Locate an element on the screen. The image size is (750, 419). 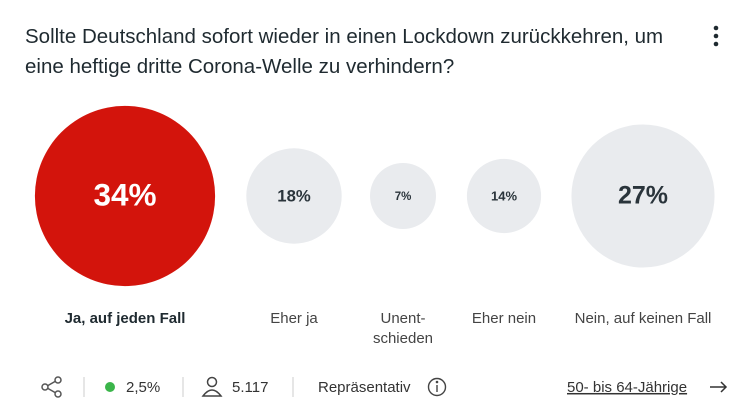
category-label: Nein, auf keinen Fall is located at coordinates (643, 318).